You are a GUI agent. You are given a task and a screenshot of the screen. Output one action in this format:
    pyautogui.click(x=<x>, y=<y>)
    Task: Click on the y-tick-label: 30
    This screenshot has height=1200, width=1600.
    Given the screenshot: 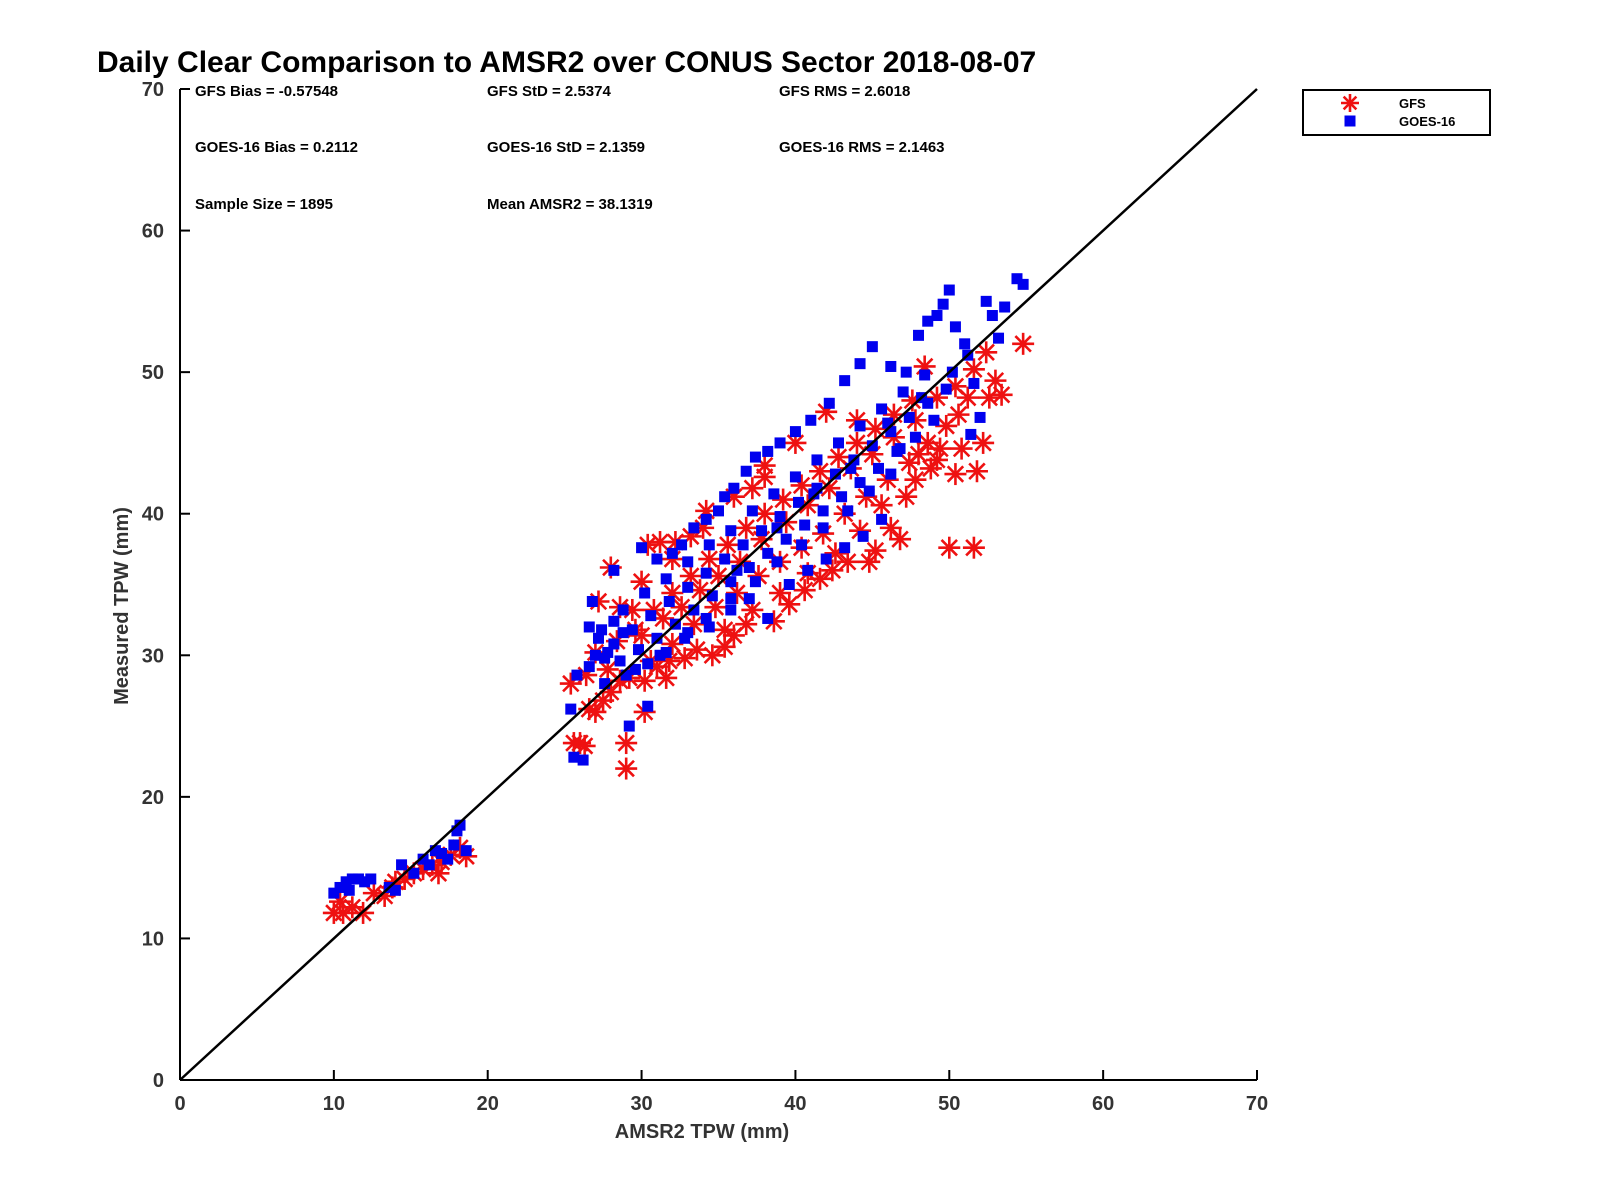 What is the action you would take?
    pyautogui.click(x=153, y=656)
    